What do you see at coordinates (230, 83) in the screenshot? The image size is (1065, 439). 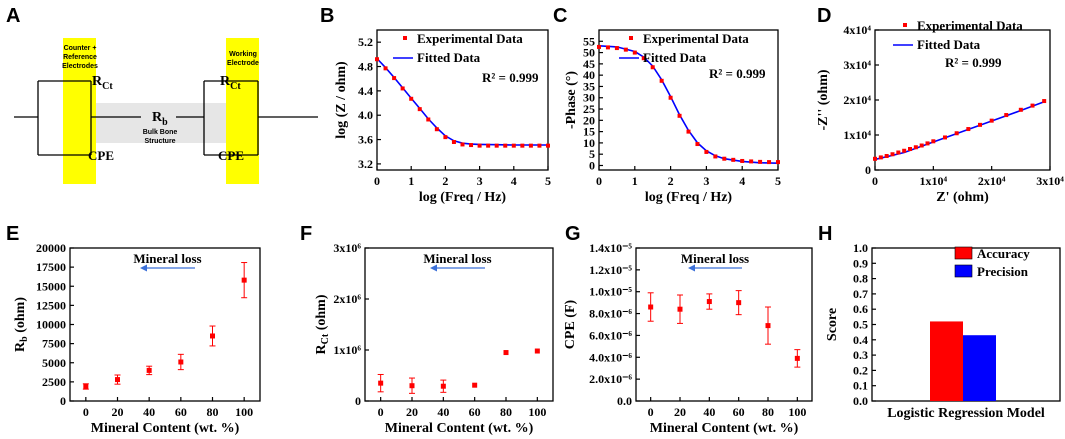 I see `rct-right-label: RCt` at bounding box center [230, 83].